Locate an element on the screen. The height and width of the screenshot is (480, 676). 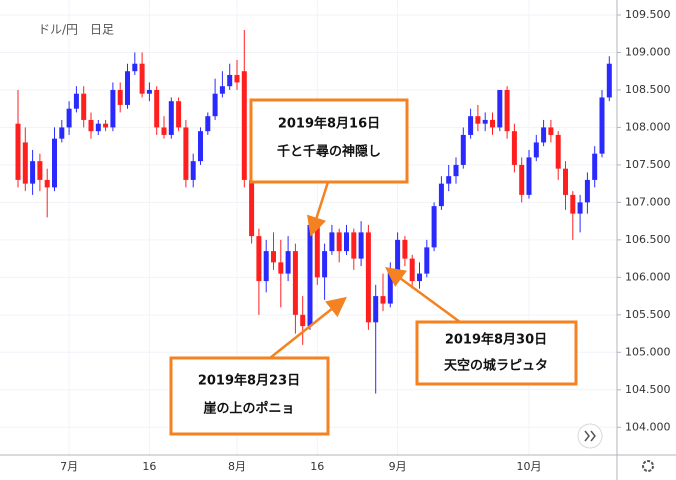
y-tick-label: 109.500 is located at coordinates (648, 14).